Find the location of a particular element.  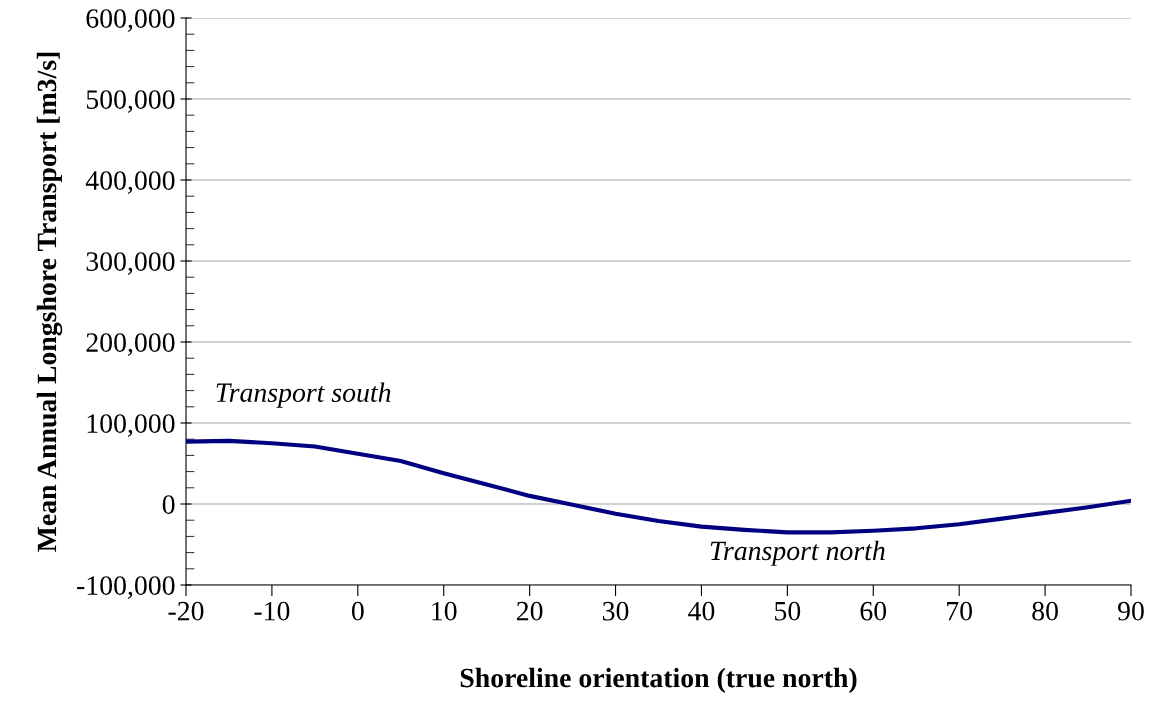

y-tick-label: 100,000 is located at coordinates (131, 425).